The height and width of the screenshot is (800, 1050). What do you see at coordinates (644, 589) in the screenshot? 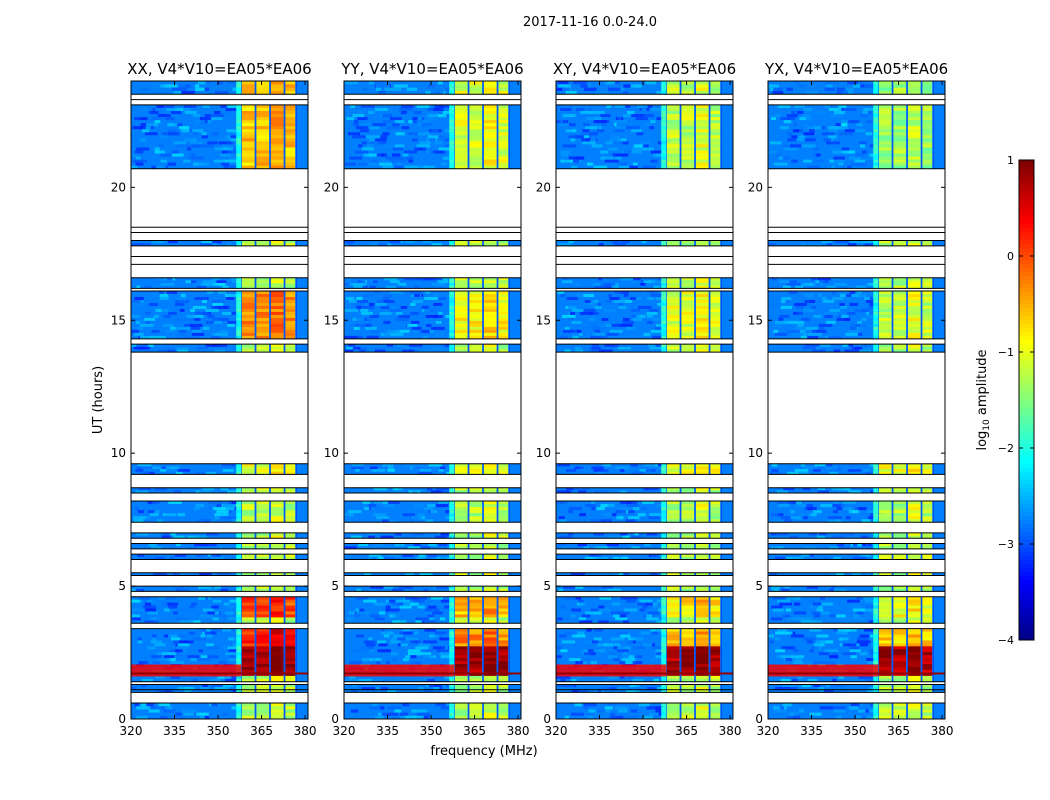
I see `data-band` at bounding box center [644, 589].